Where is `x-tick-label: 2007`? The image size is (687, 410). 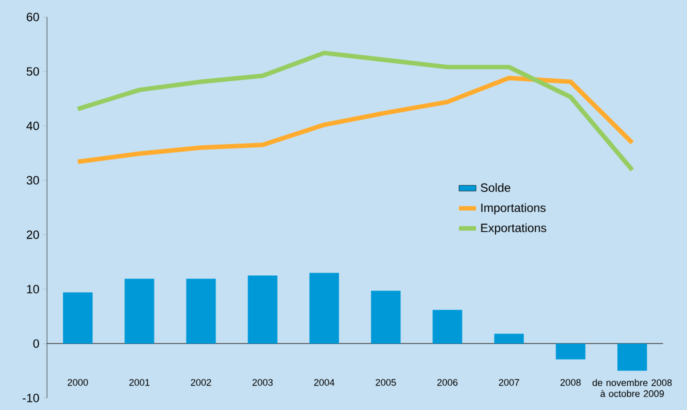
x-tick-label: 2007 is located at coordinates (509, 382).